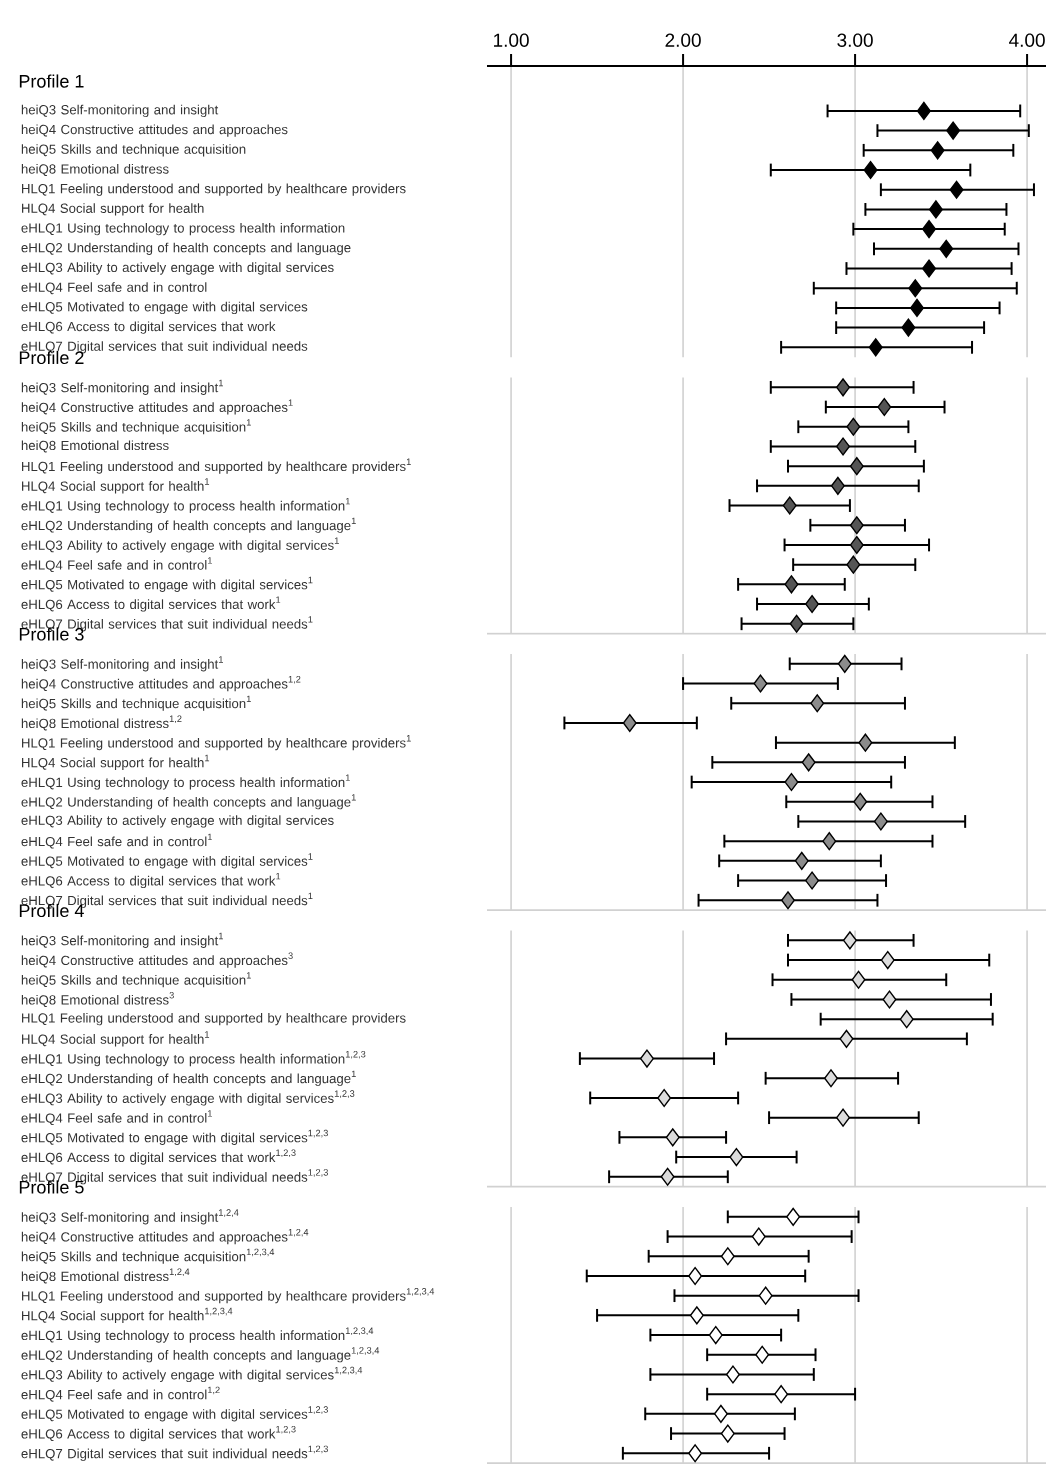 The image size is (1046, 1465). What do you see at coordinates (174, 1453) in the screenshot?
I see `y-tick-label: eHLQ7 Digital services that suit individual needs$^{1,2,3}$` at bounding box center [174, 1453].